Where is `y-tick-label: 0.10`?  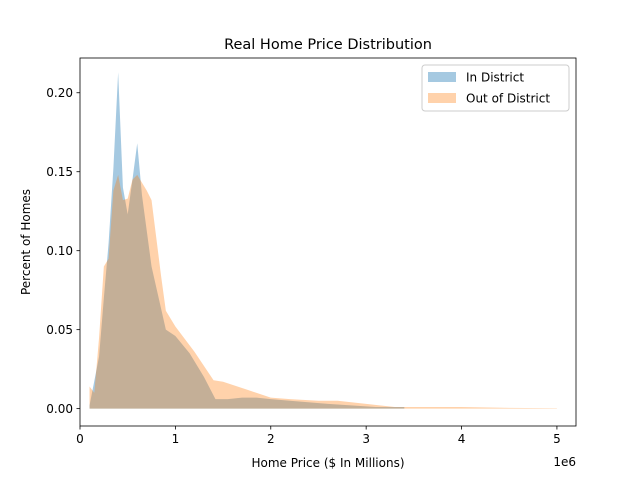
y-tick-label: 0.10 is located at coordinates (59, 251).